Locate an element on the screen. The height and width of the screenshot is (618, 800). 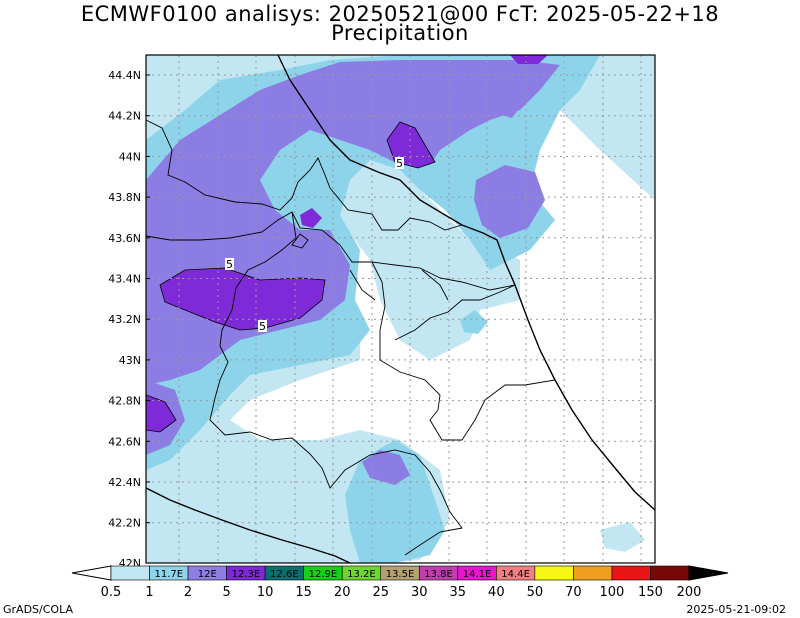
colorbar-value-label: 70 is located at coordinates (573, 592).